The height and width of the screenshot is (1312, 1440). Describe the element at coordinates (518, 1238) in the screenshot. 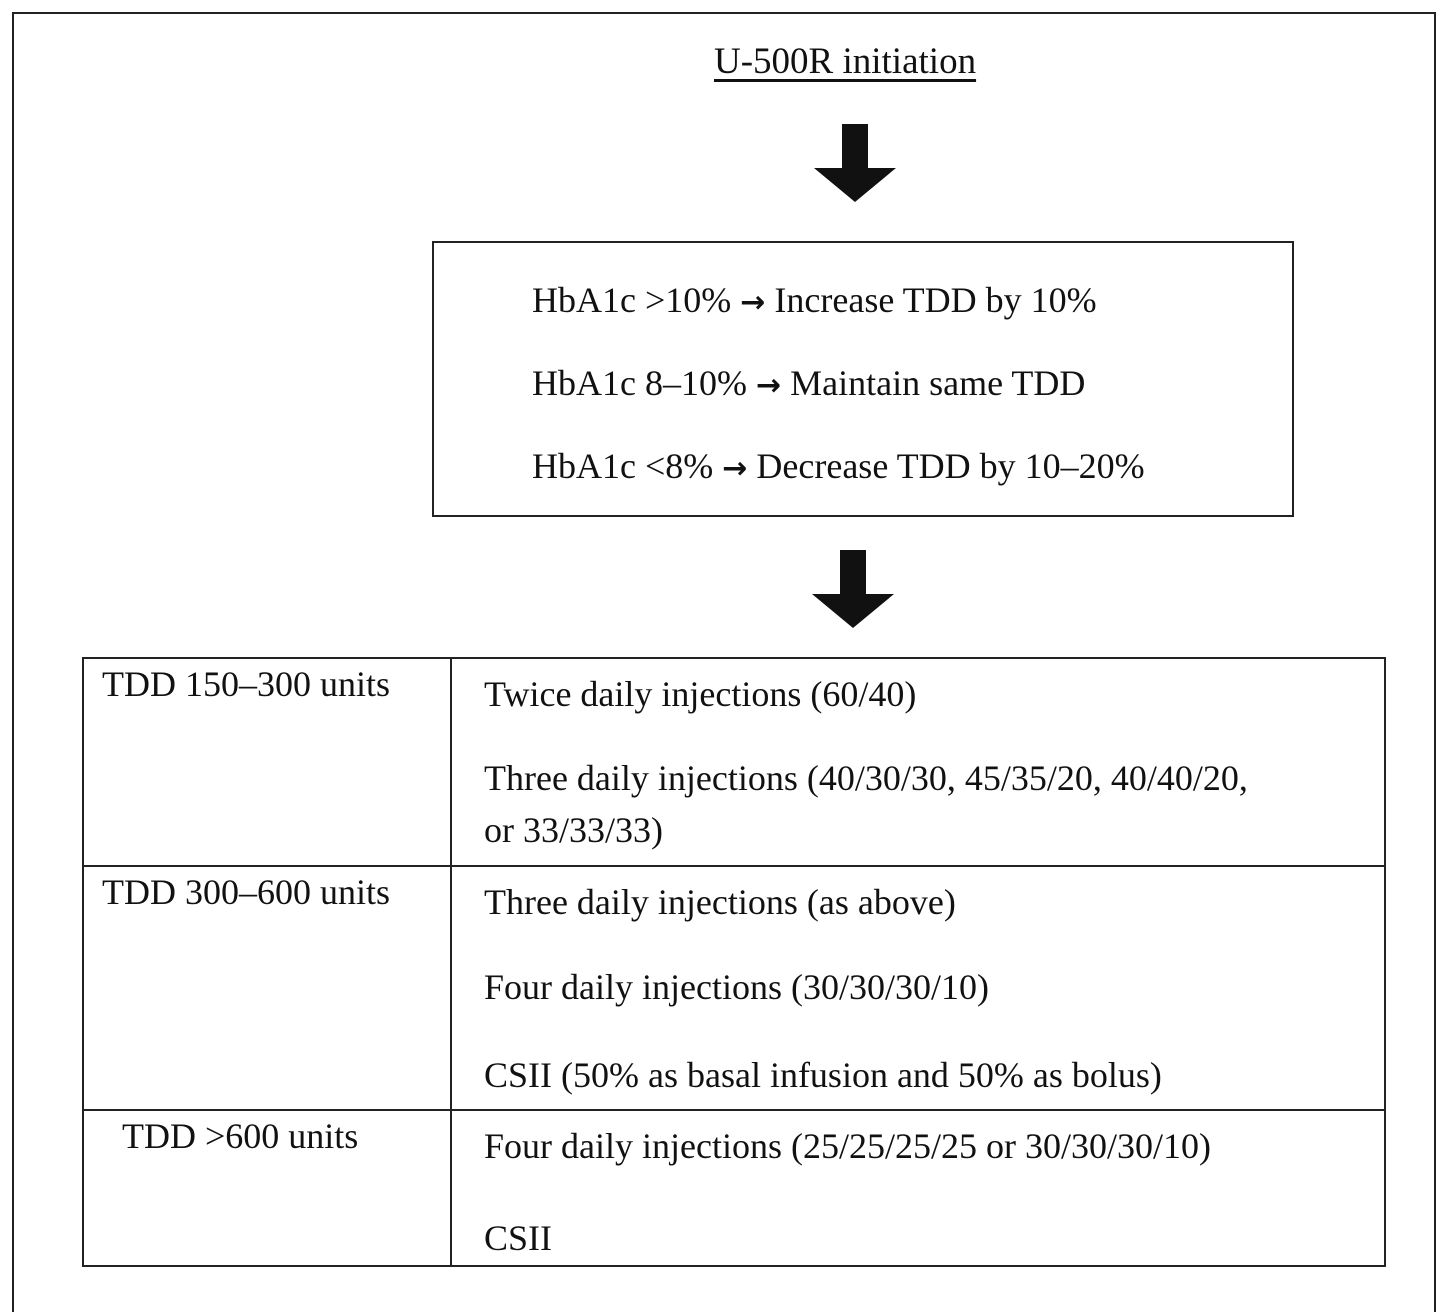

I see `regimen-option: CSII` at that location.